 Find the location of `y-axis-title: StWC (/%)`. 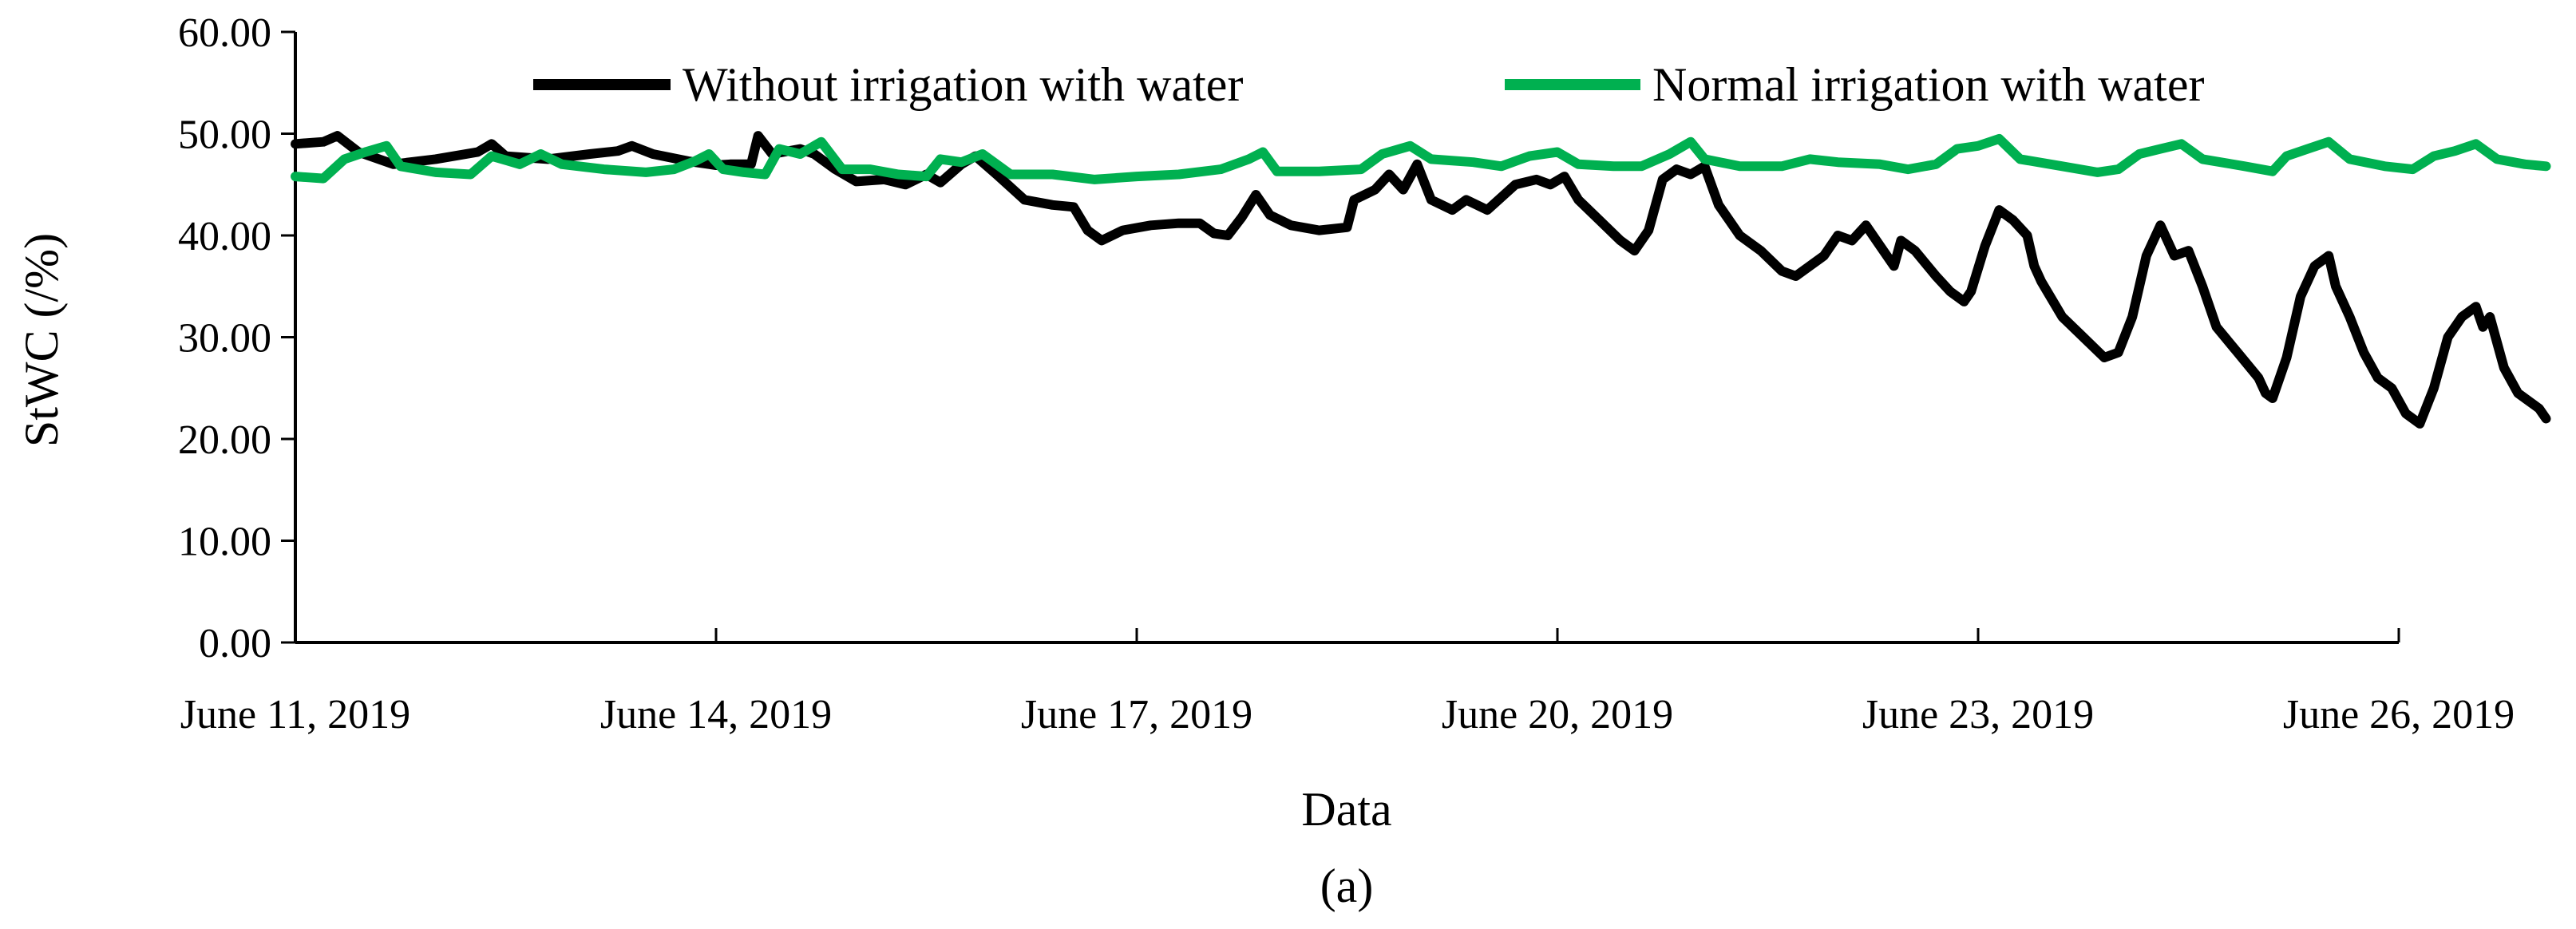

y-axis-title: StWC (/%) is located at coordinates (42, 340).